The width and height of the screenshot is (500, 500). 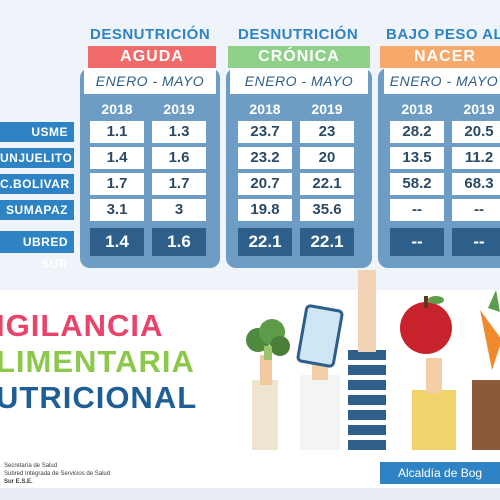 What do you see at coordinates (117, 158) in the screenshot?
I see `table-cell: 1.4` at bounding box center [117, 158].